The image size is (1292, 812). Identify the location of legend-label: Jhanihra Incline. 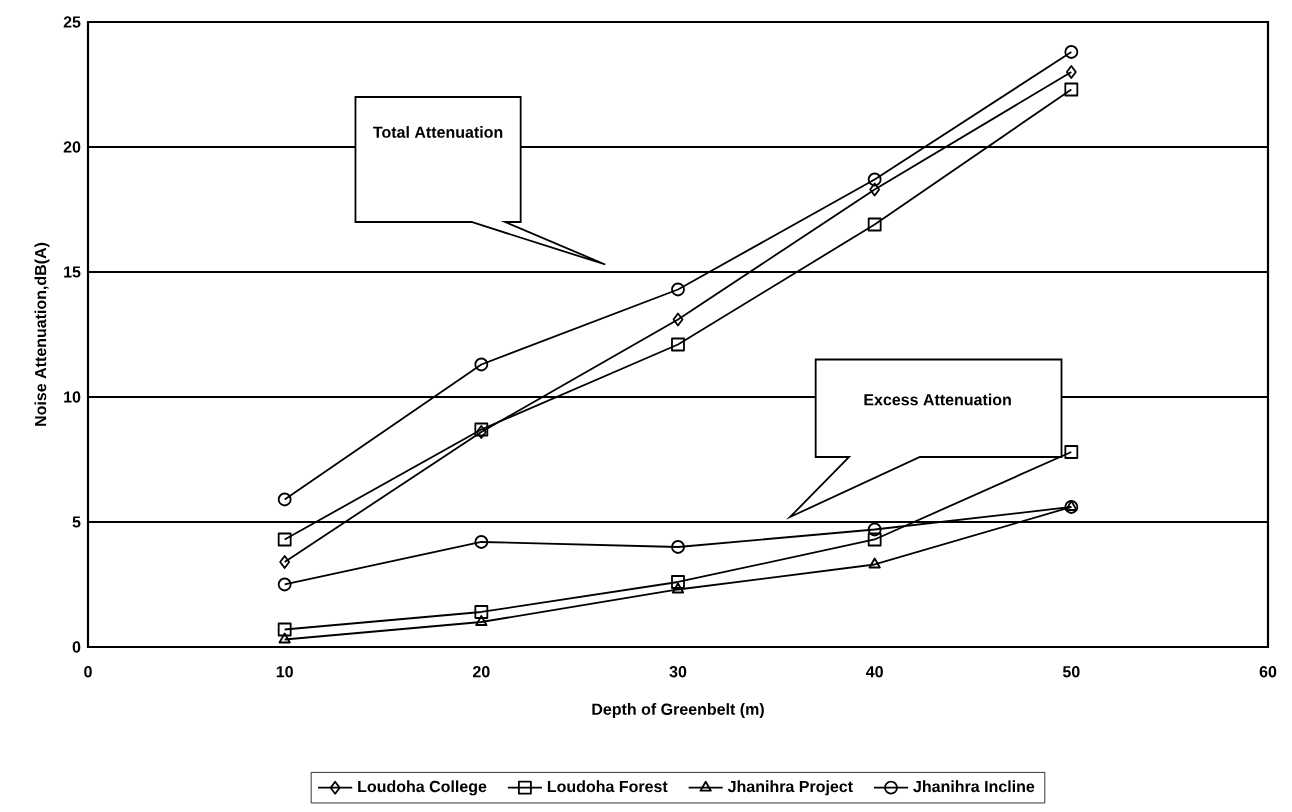
(974, 786).